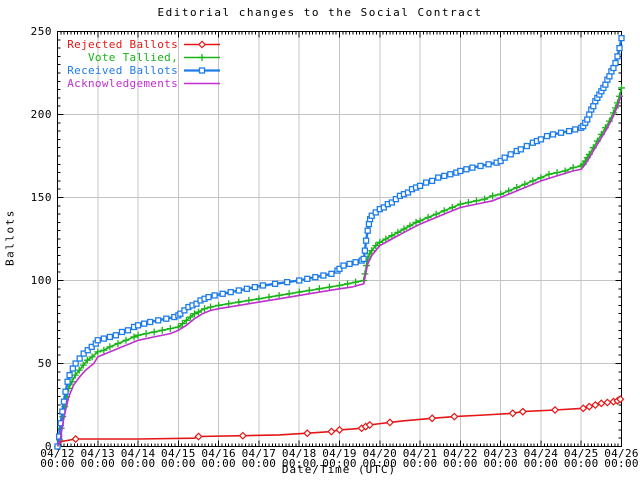  What do you see at coordinates (259, 458) in the screenshot?
I see `x-tick-label: 04/17 00:00` at bounding box center [259, 458].